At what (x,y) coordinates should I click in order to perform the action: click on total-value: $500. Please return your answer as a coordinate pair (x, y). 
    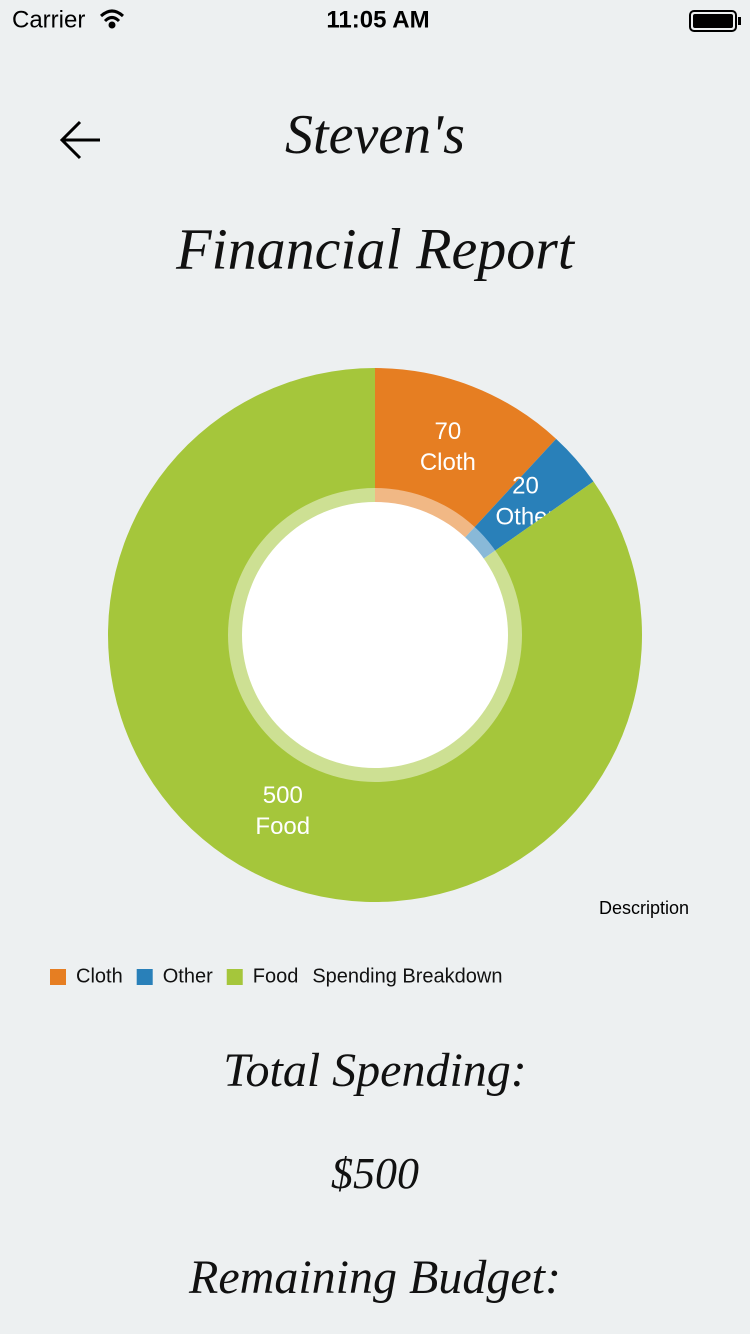
    Looking at the image, I should click on (375, 1173).